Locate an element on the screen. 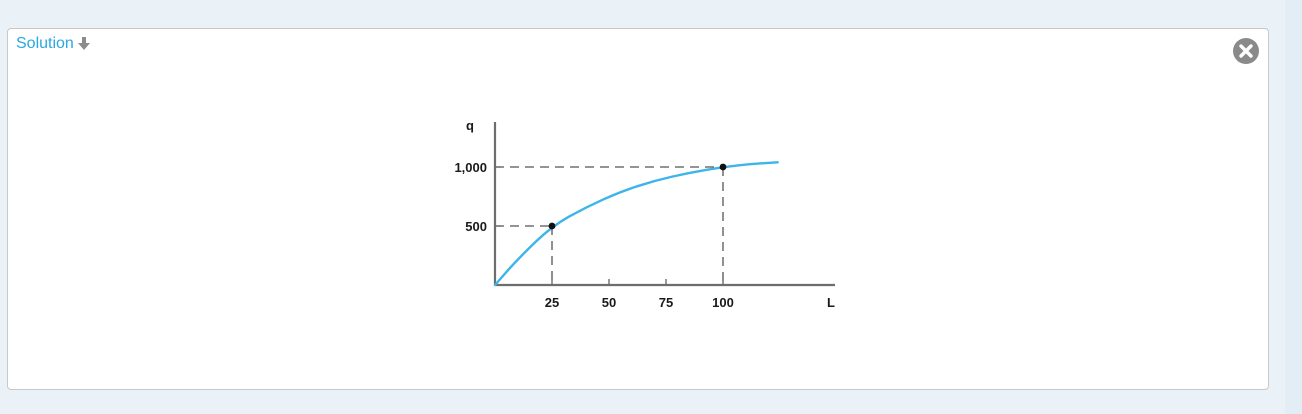 The width and height of the screenshot is (1302, 414). highlighted-points is located at coordinates (637, 196).